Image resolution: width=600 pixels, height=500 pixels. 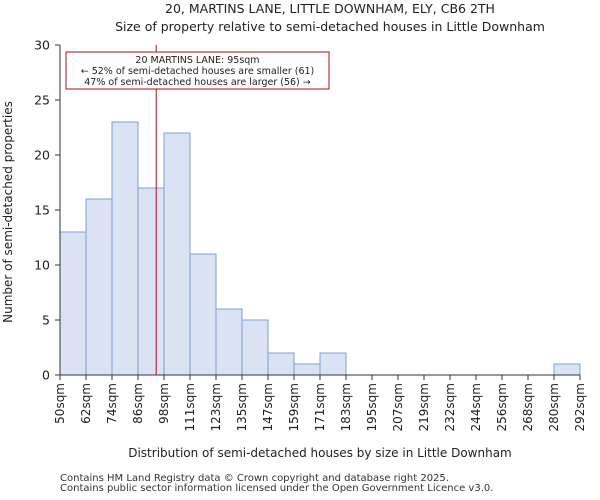 I want to click on x-tick-label: 268sqm, so click(x=528, y=407).